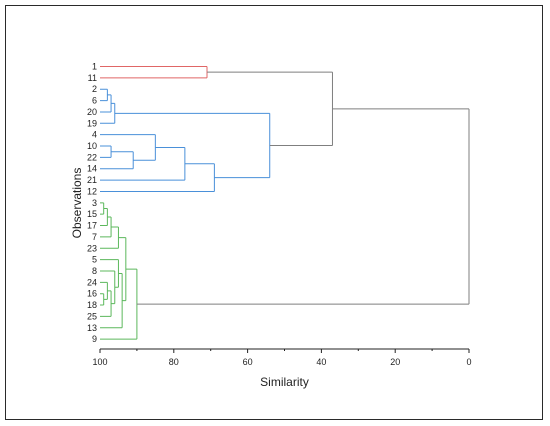 The image size is (550, 426). I want to click on leaf-label-17: 17, so click(92, 226).